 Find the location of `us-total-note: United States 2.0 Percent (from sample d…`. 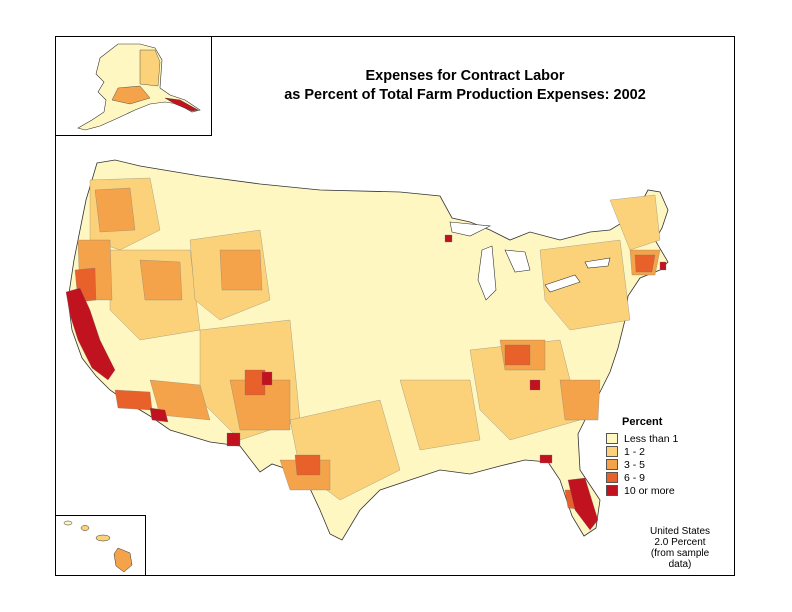

us-total-note: United States 2.0 Percent (from sample d… is located at coordinates (680, 548).